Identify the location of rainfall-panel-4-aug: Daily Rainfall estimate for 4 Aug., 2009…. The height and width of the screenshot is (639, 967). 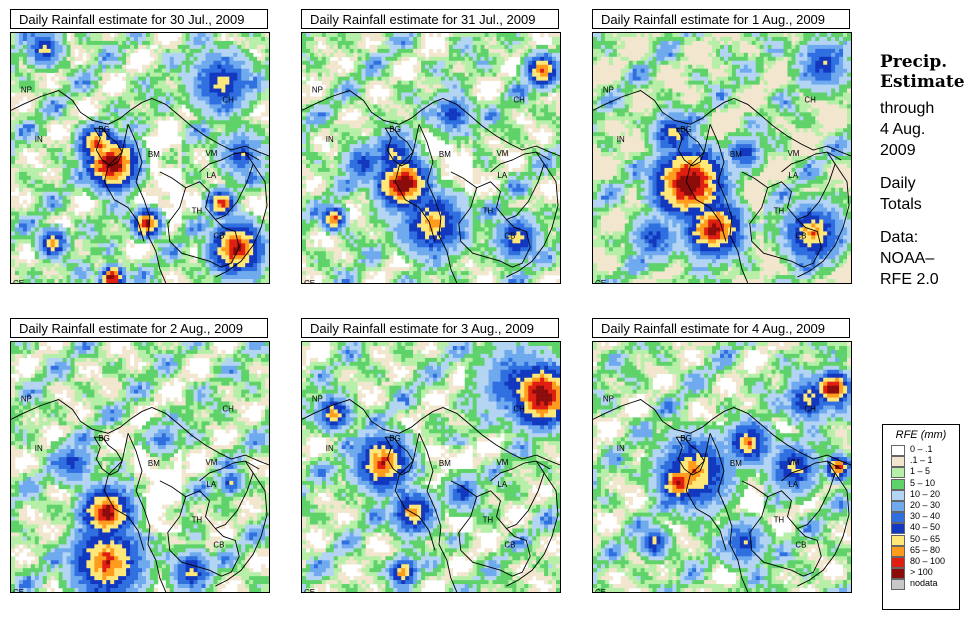
(722, 455).